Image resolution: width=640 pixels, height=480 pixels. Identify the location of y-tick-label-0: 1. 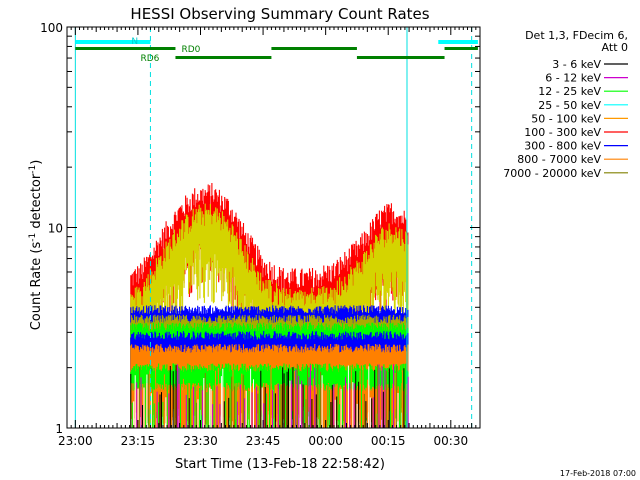
(59, 429).